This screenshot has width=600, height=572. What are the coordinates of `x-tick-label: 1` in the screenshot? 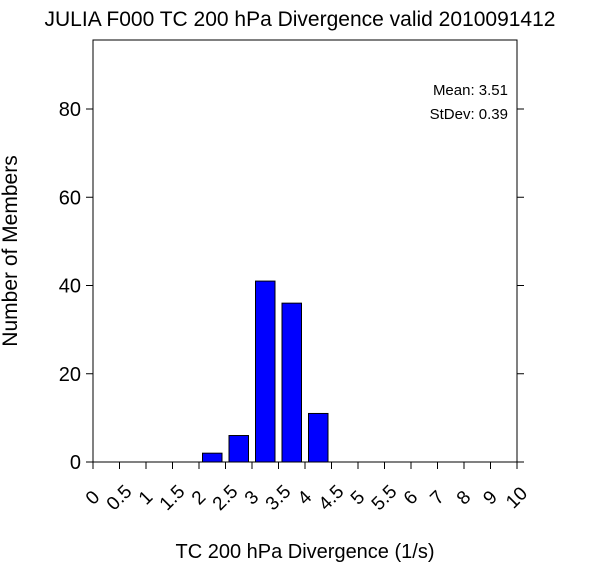 It's located at (146, 498).